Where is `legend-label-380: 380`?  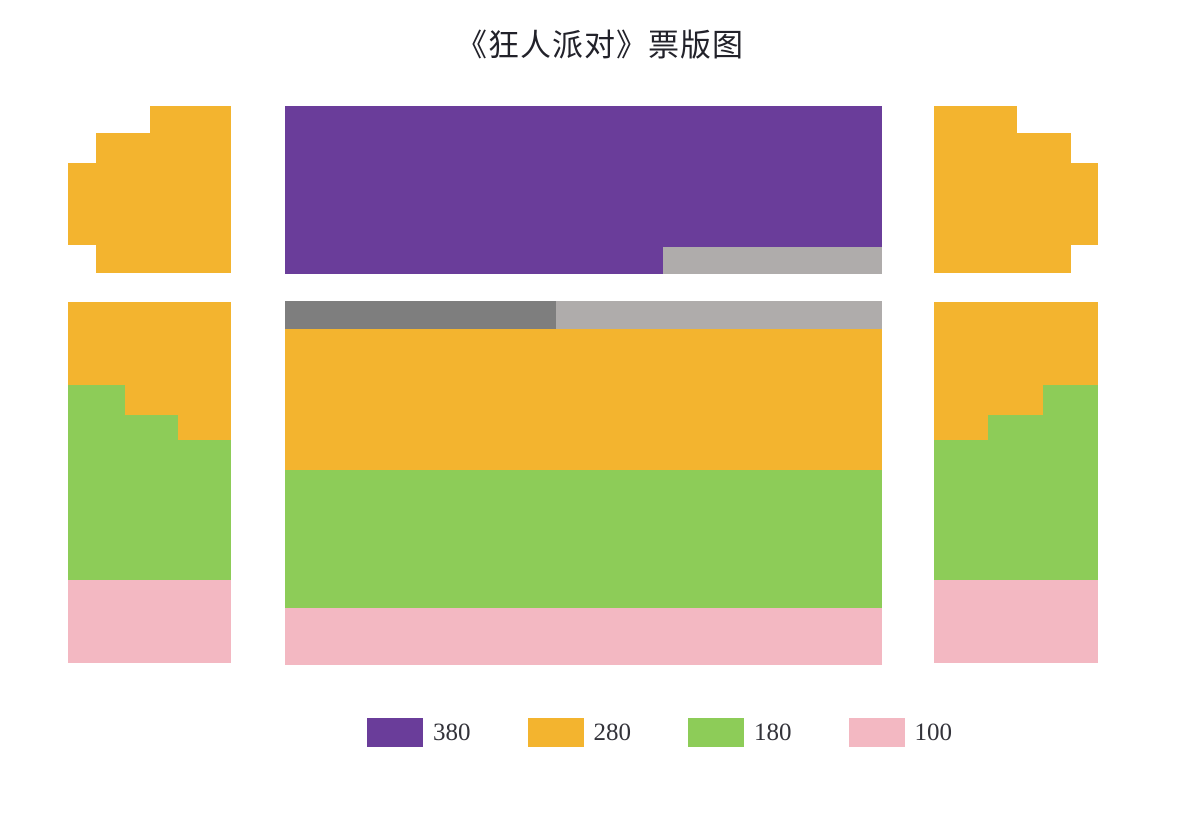
legend-label-380: 380 is located at coordinates (452, 732).